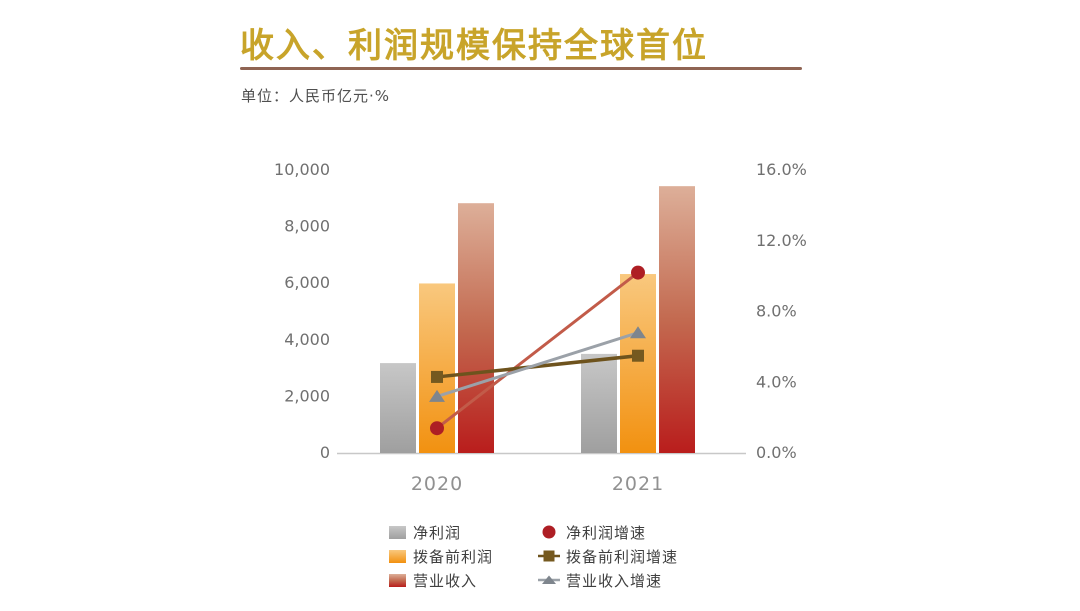  What do you see at coordinates (638, 332) in the screenshot?
I see `marker-operating-revenue-growth-2021` at bounding box center [638, 332].